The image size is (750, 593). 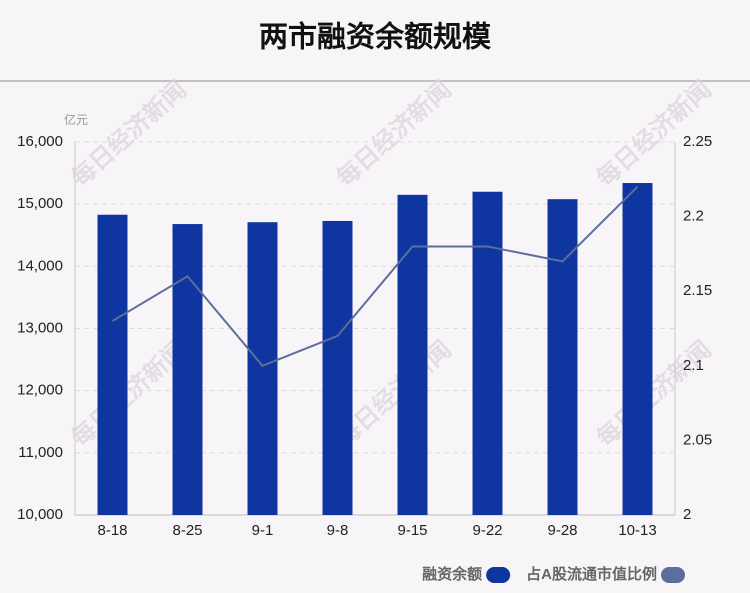 I want to click on y-tick-label: 10,000, so click(x=40, y=514).